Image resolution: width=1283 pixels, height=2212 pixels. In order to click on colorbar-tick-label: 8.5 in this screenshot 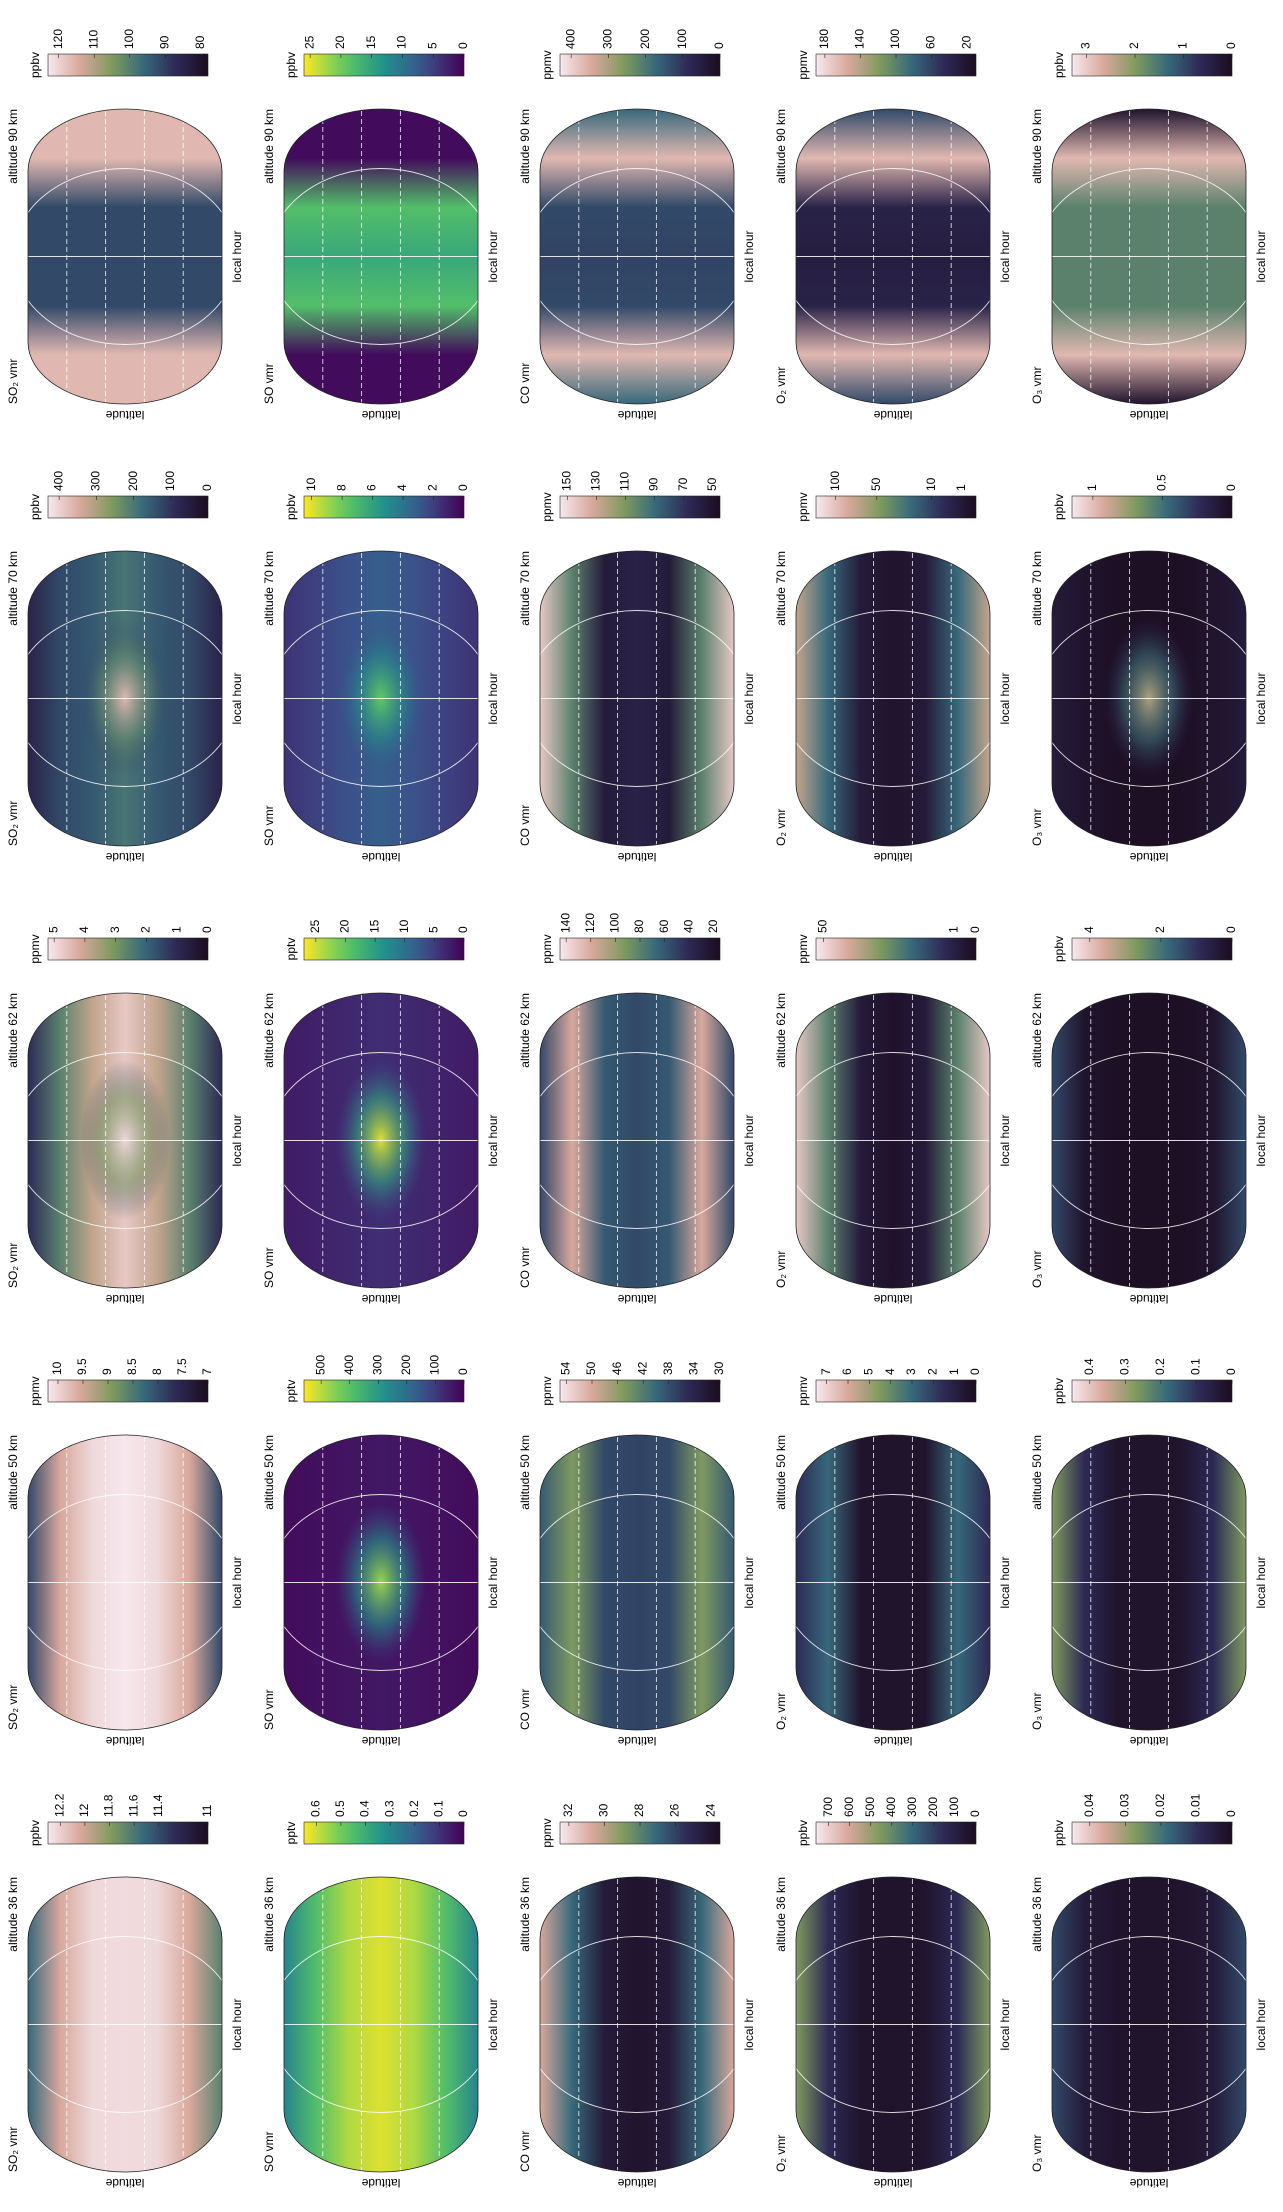, I will do `click(132, 1366)`.